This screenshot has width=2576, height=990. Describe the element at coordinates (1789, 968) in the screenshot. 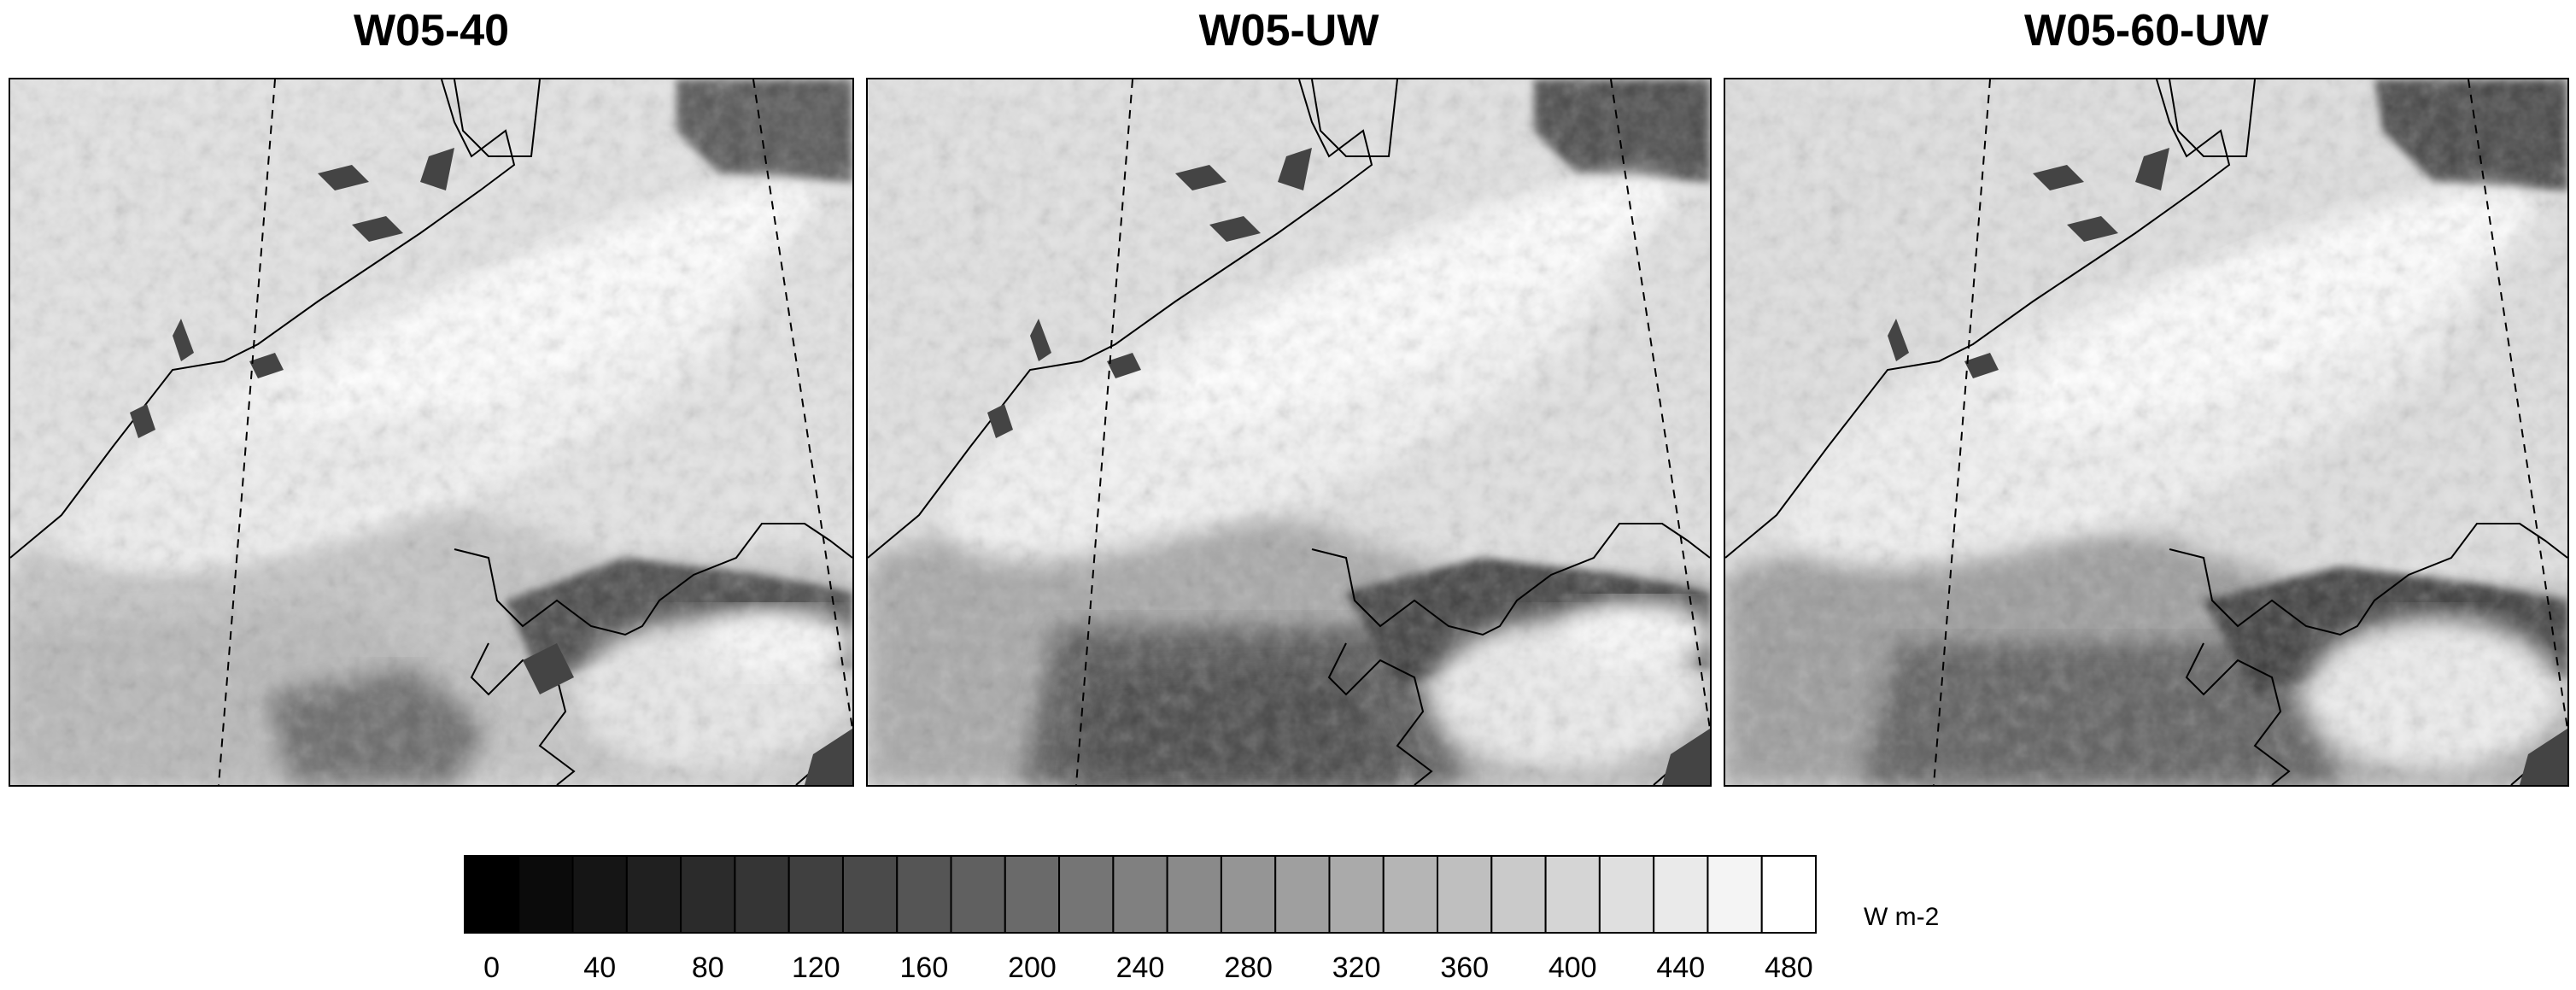

I see `colorbar-tick-label: 480` at that location.